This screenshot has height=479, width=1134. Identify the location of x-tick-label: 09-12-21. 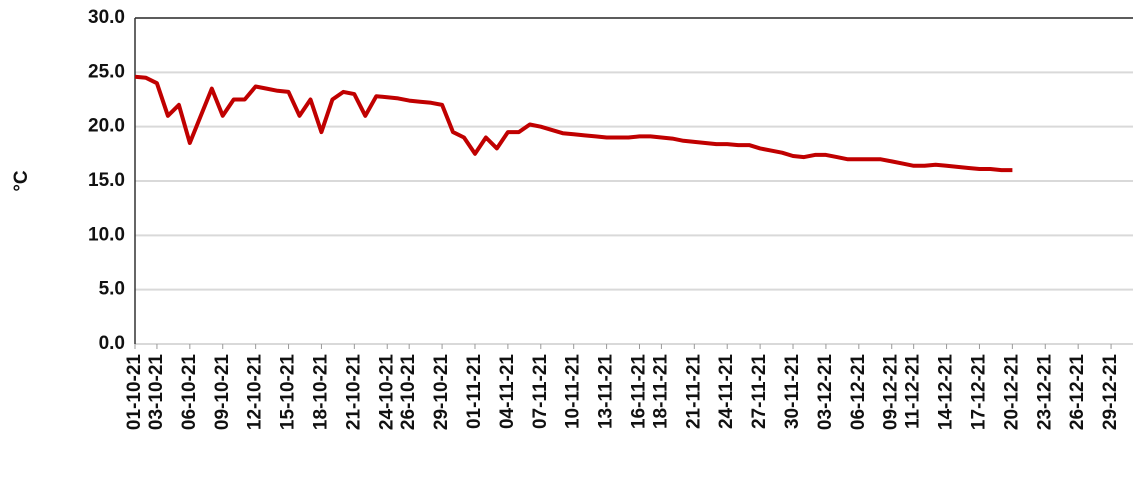
(891, 392).